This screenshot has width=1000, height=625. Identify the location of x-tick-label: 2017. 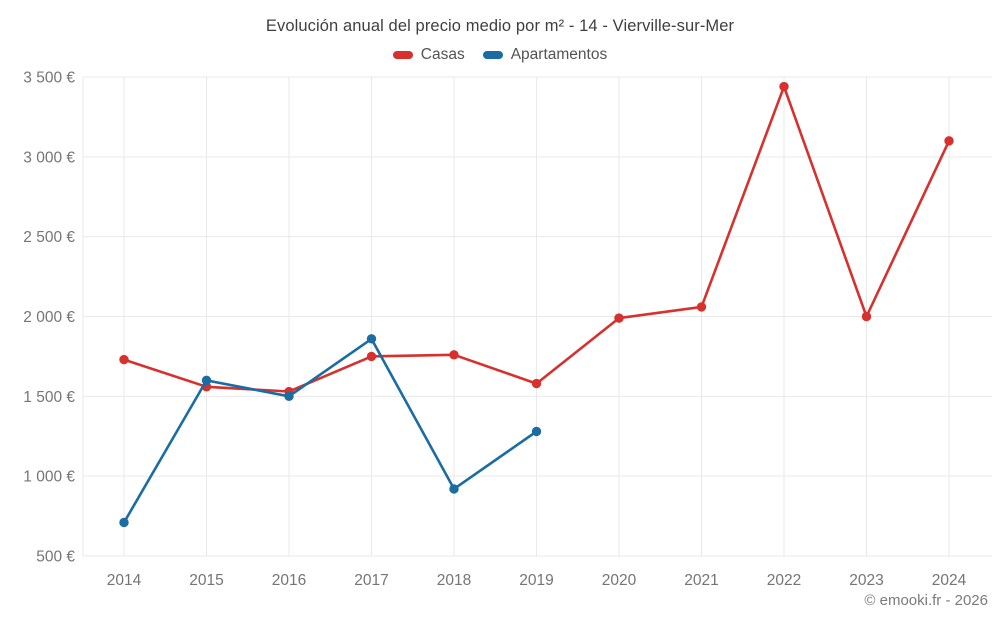
(371, 580).